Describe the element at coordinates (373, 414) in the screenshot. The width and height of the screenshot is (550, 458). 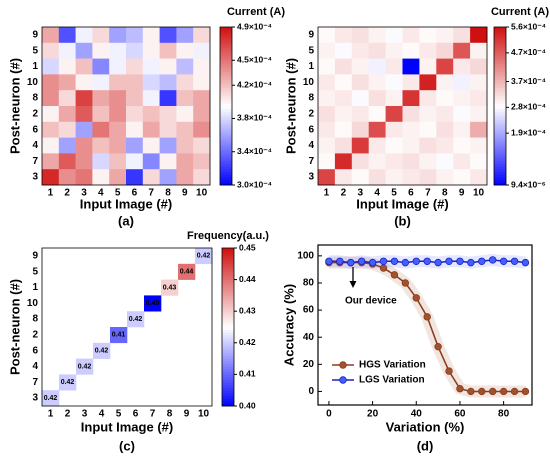
I see `x-tick-label: 20` at that location.